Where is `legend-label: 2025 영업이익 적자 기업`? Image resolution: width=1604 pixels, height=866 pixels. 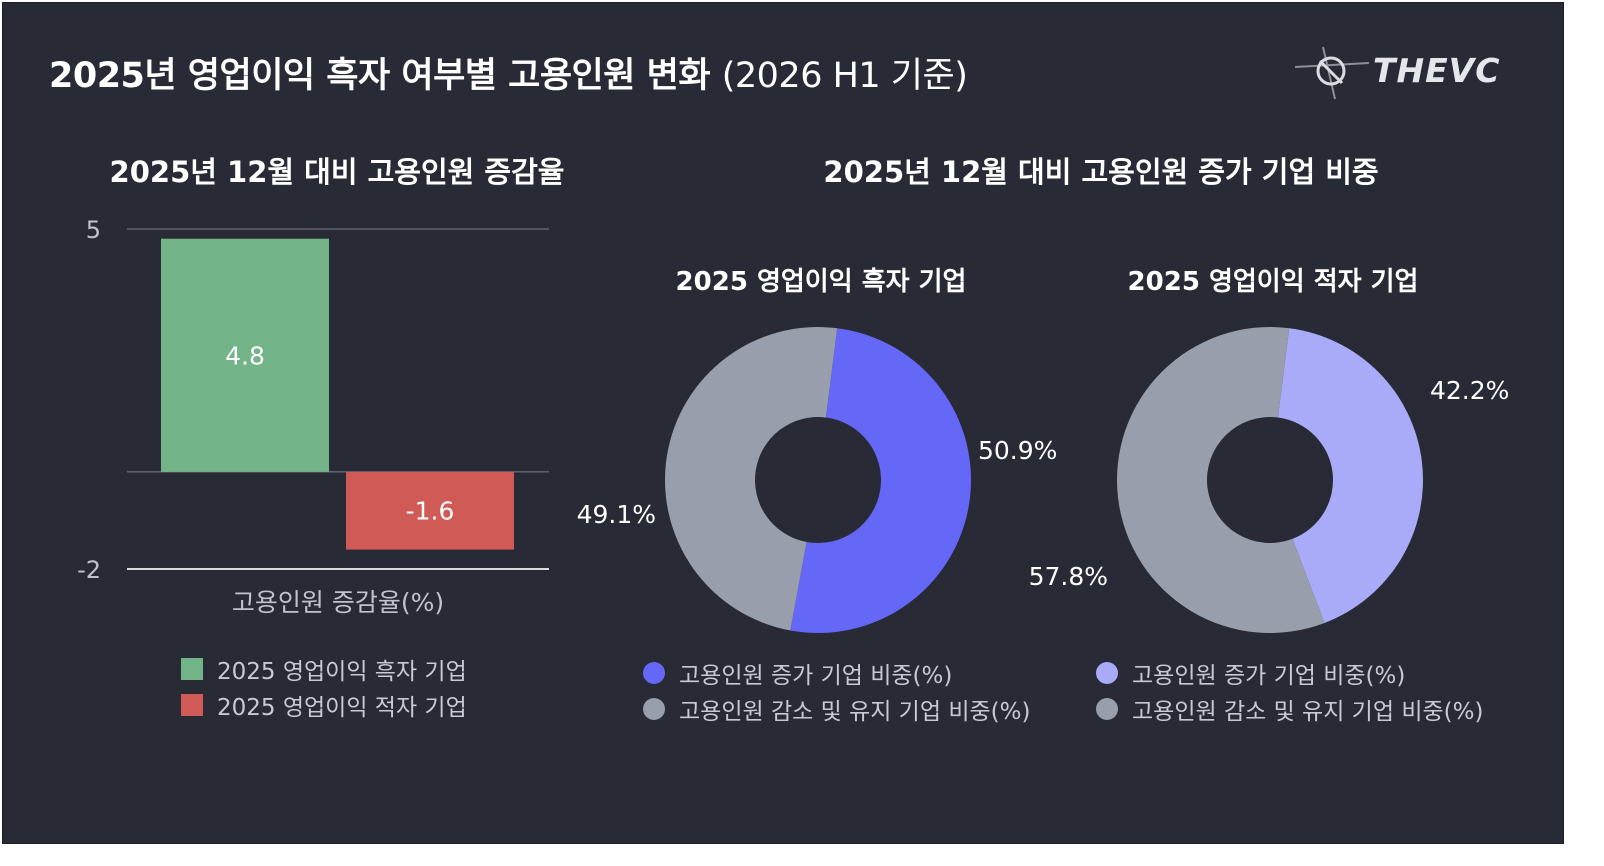
legend-label: 2025 영업이익 적자 기업 is located at coordinates (342, 708).